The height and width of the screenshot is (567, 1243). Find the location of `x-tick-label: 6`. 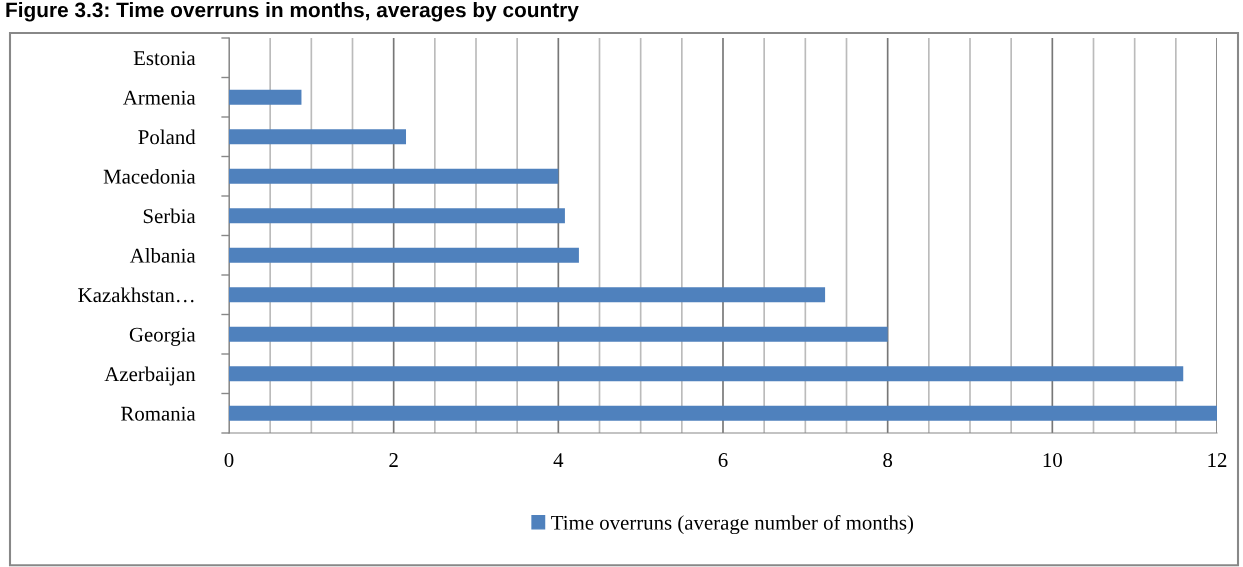

x-tick-label: 6 is located at coordinates (723, 460).